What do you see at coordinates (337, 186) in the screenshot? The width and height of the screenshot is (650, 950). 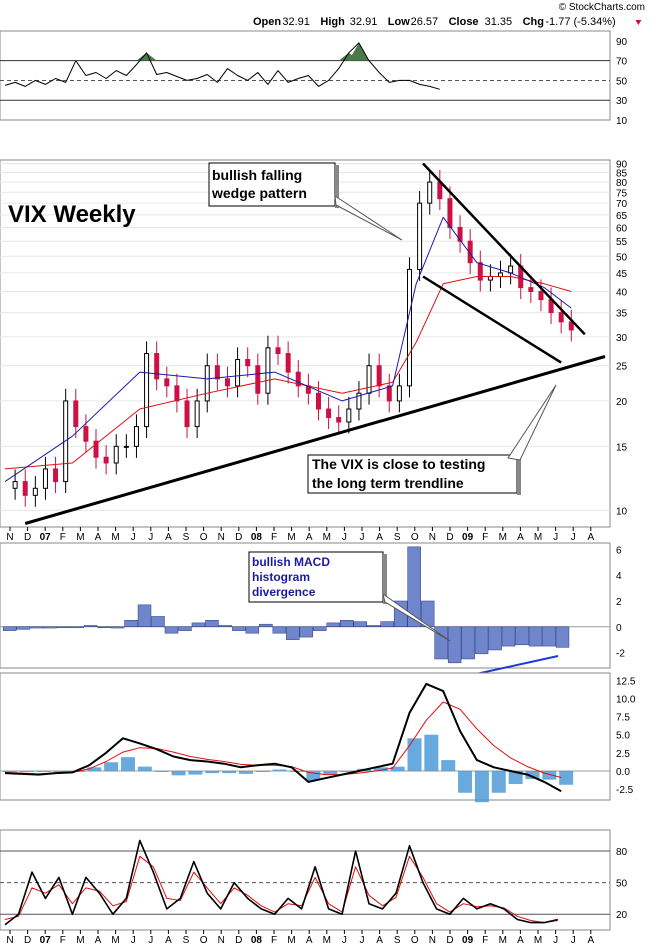 I see `wedge-note-shadow` at bounding box center [337, 186].